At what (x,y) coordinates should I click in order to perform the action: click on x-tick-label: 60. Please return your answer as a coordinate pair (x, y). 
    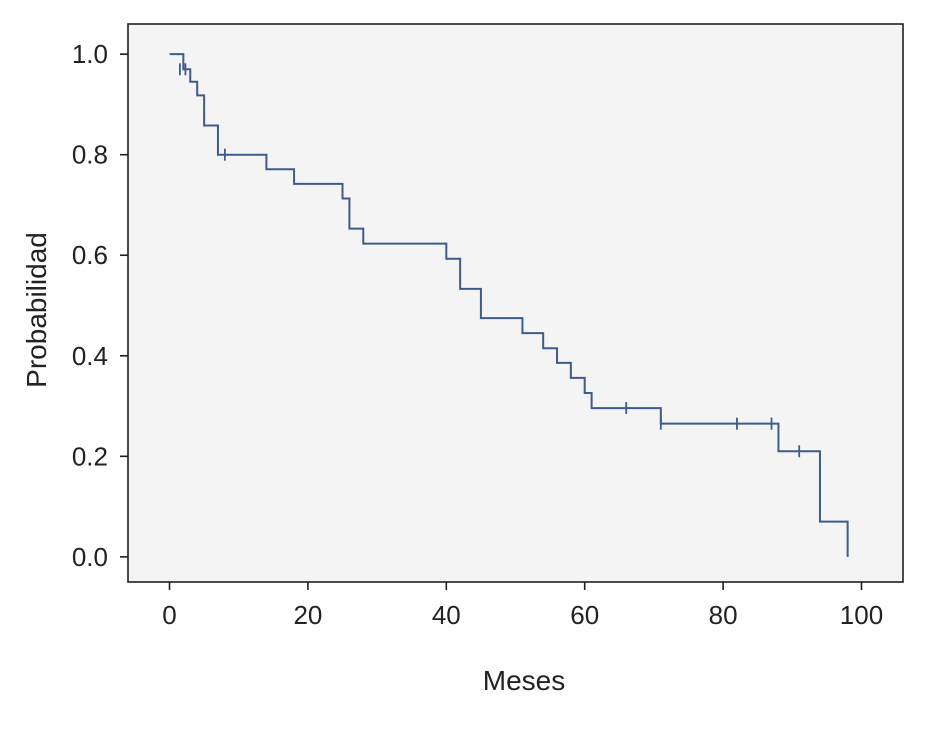
    Looking at the image, I should click on (584, 615).